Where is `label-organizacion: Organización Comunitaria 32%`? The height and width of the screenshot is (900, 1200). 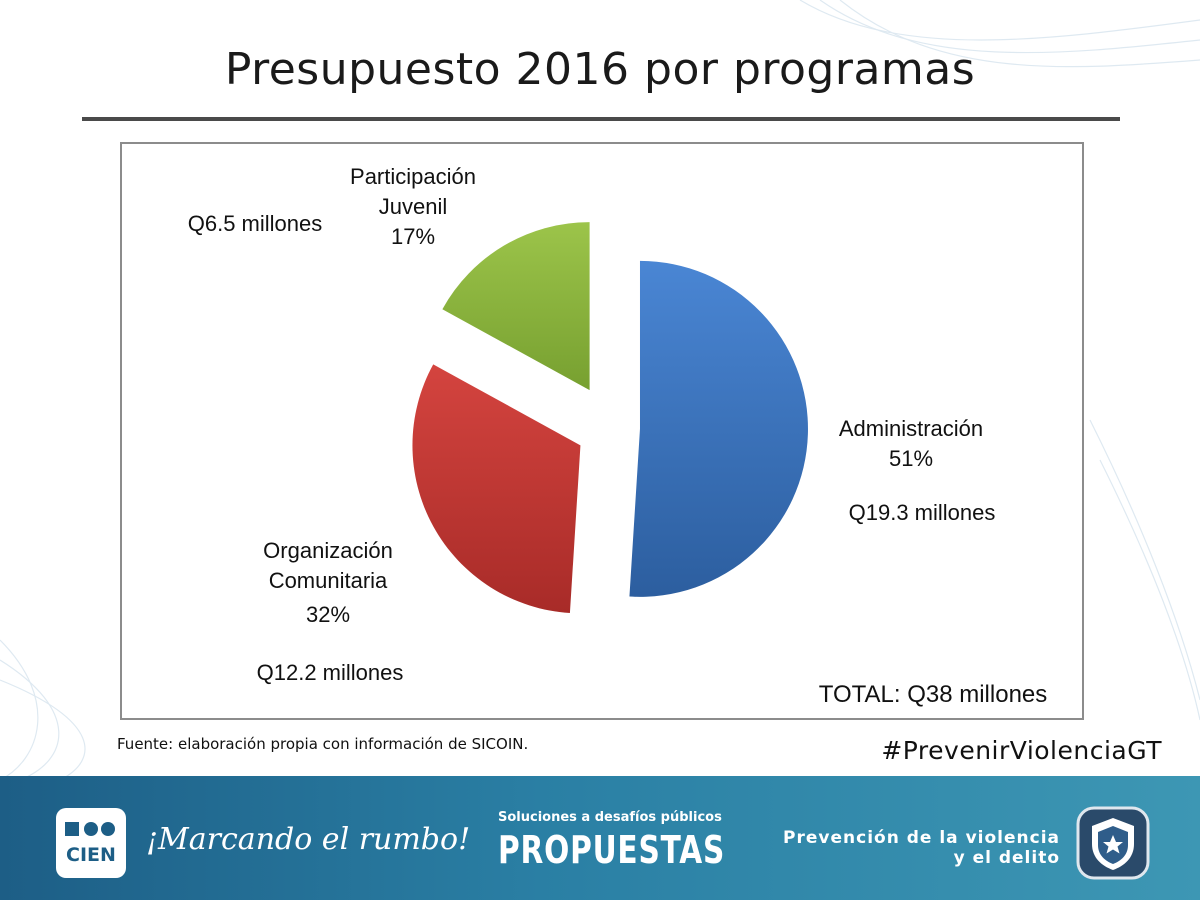 label-organizacion: Organización Comunitaria 32% is located at coordinates (328, 583).